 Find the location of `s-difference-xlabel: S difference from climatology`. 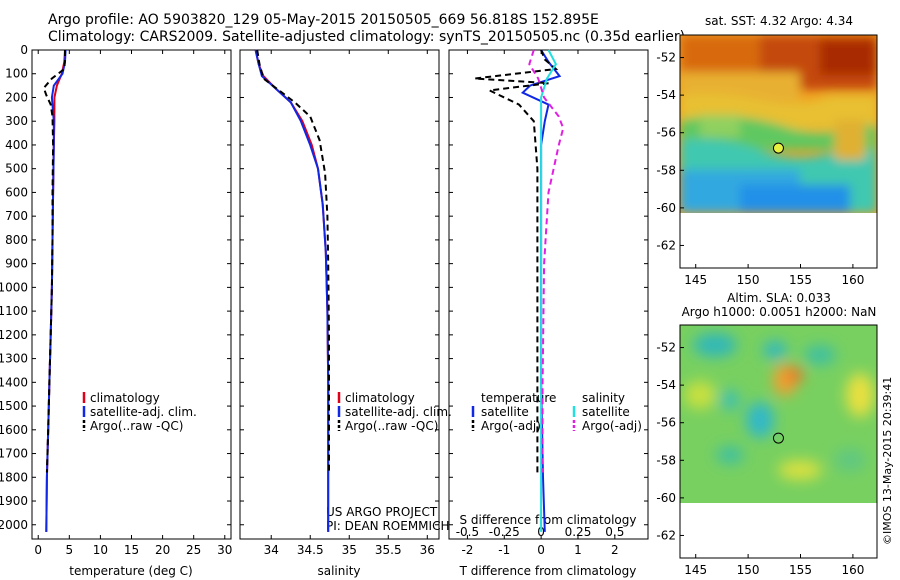

s-difference-xlabel: S difference from climatology is located at coordinates (548, 520).